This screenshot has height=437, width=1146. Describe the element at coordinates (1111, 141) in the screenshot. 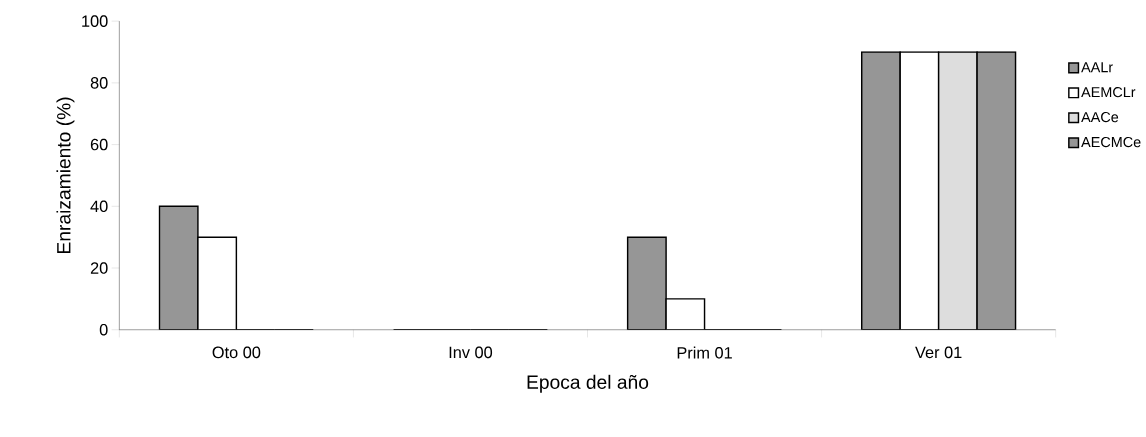

I see `legend-label: AECMCe` at that location.